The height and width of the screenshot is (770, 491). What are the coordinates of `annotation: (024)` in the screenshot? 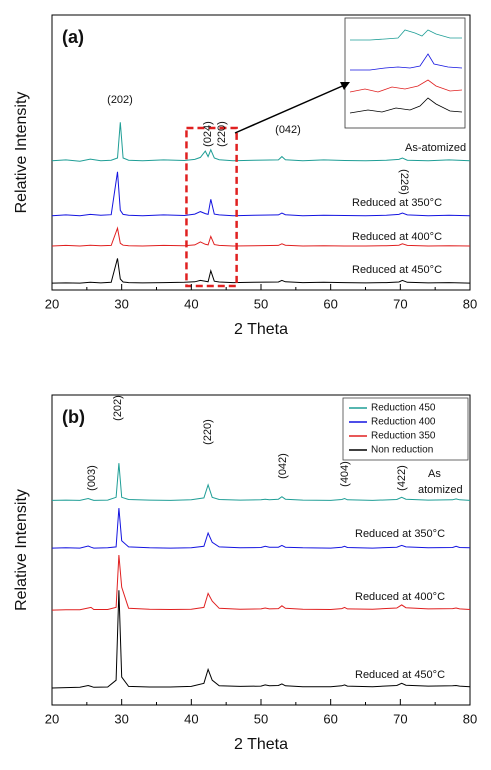 It's located at (208, 134).